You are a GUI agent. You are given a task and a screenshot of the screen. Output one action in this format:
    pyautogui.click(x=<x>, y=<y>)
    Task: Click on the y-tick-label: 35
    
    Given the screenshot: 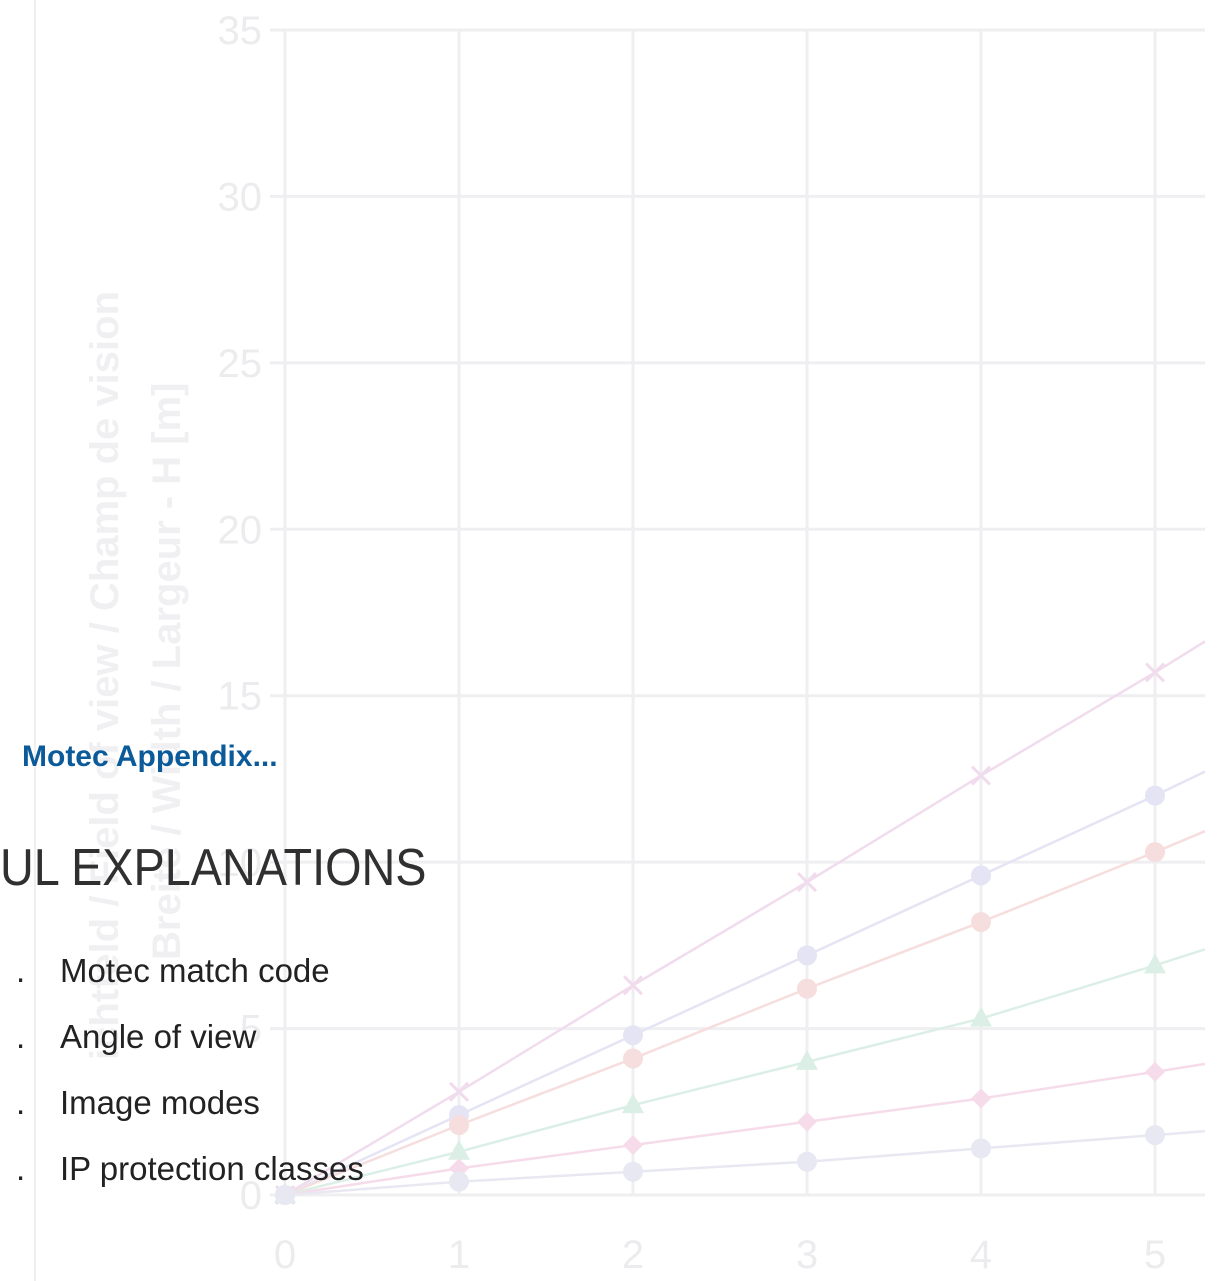 What is the action you would take?
    pyautogui.click(x=240, y=31)
    